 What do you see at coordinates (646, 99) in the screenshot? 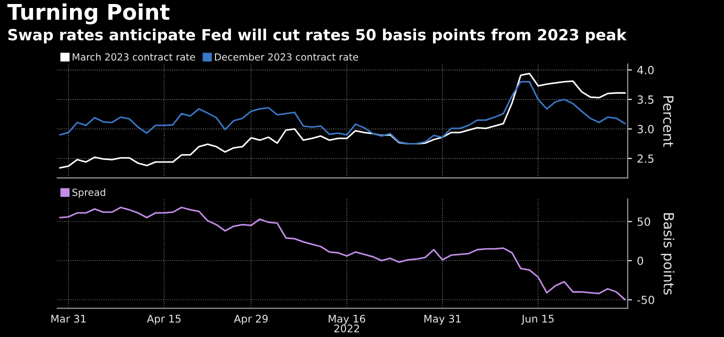
I see `y-tick-label: 3.5` at bounding box center [646, 99].